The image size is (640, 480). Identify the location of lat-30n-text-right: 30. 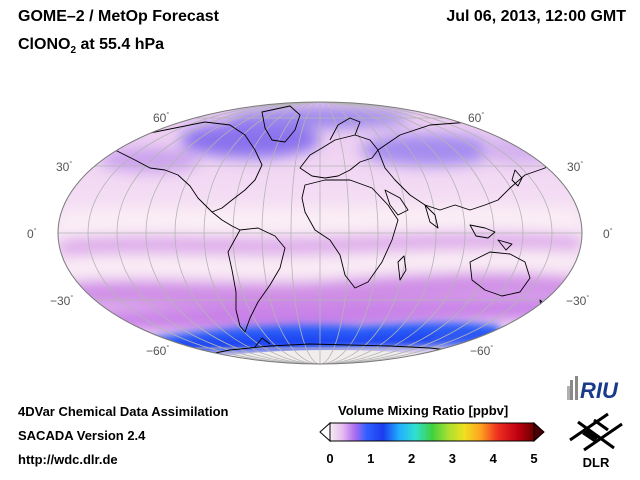
(574, 167).